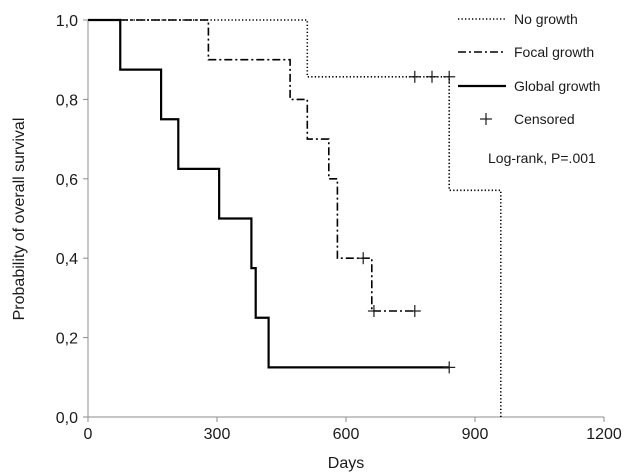  What do you see at coordinates (554, 52) in the screenshot?
I see `legend-label-focal-growth: Focal growth` at bounding box center [554, 52].